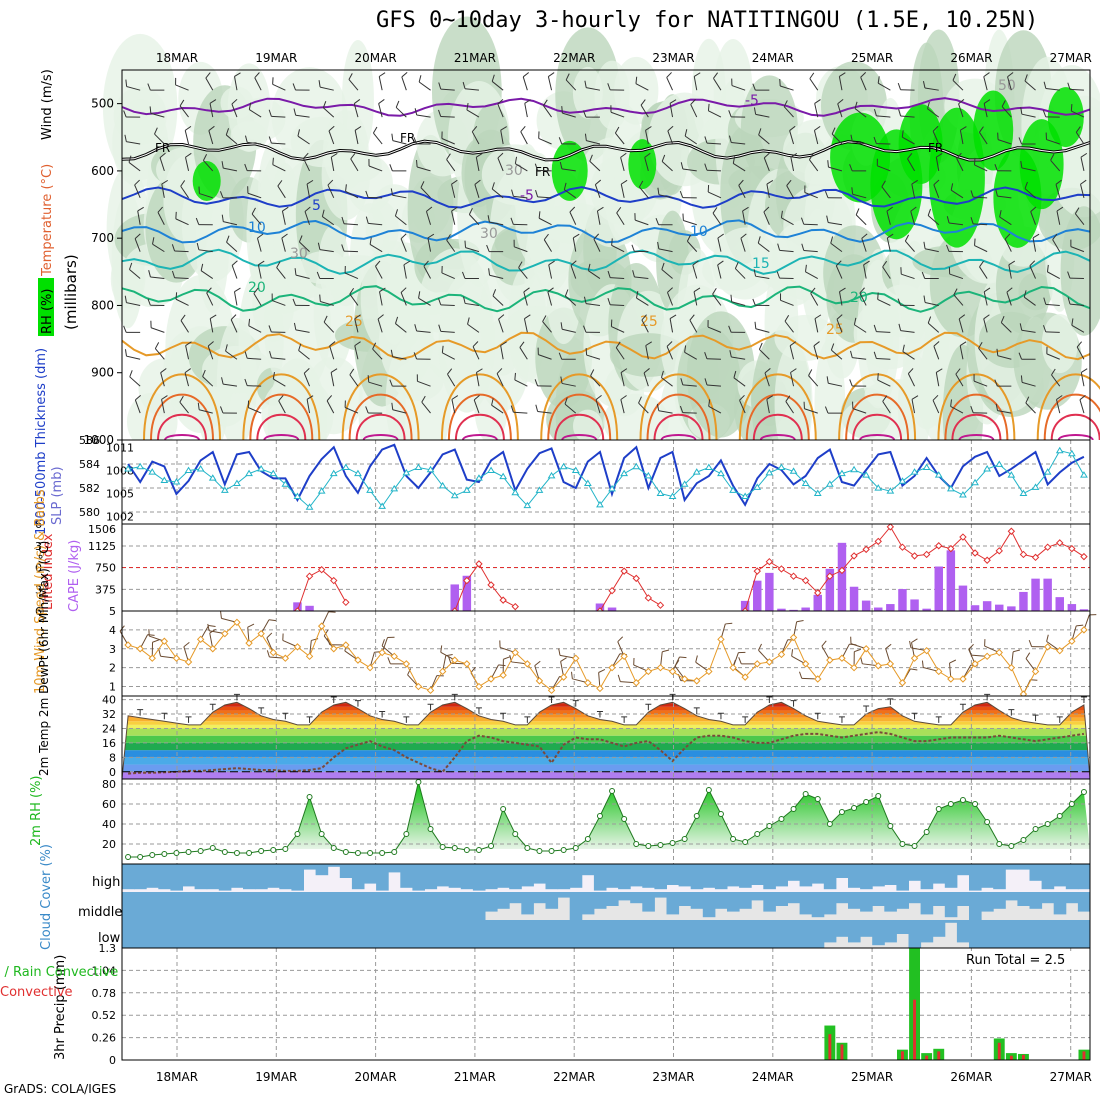 The height and width of the screenshot is (1104, 1100). Describe the element at coordinates (36, 992) in the screenshot. I see `precip-conv-label: Convective` at that location.